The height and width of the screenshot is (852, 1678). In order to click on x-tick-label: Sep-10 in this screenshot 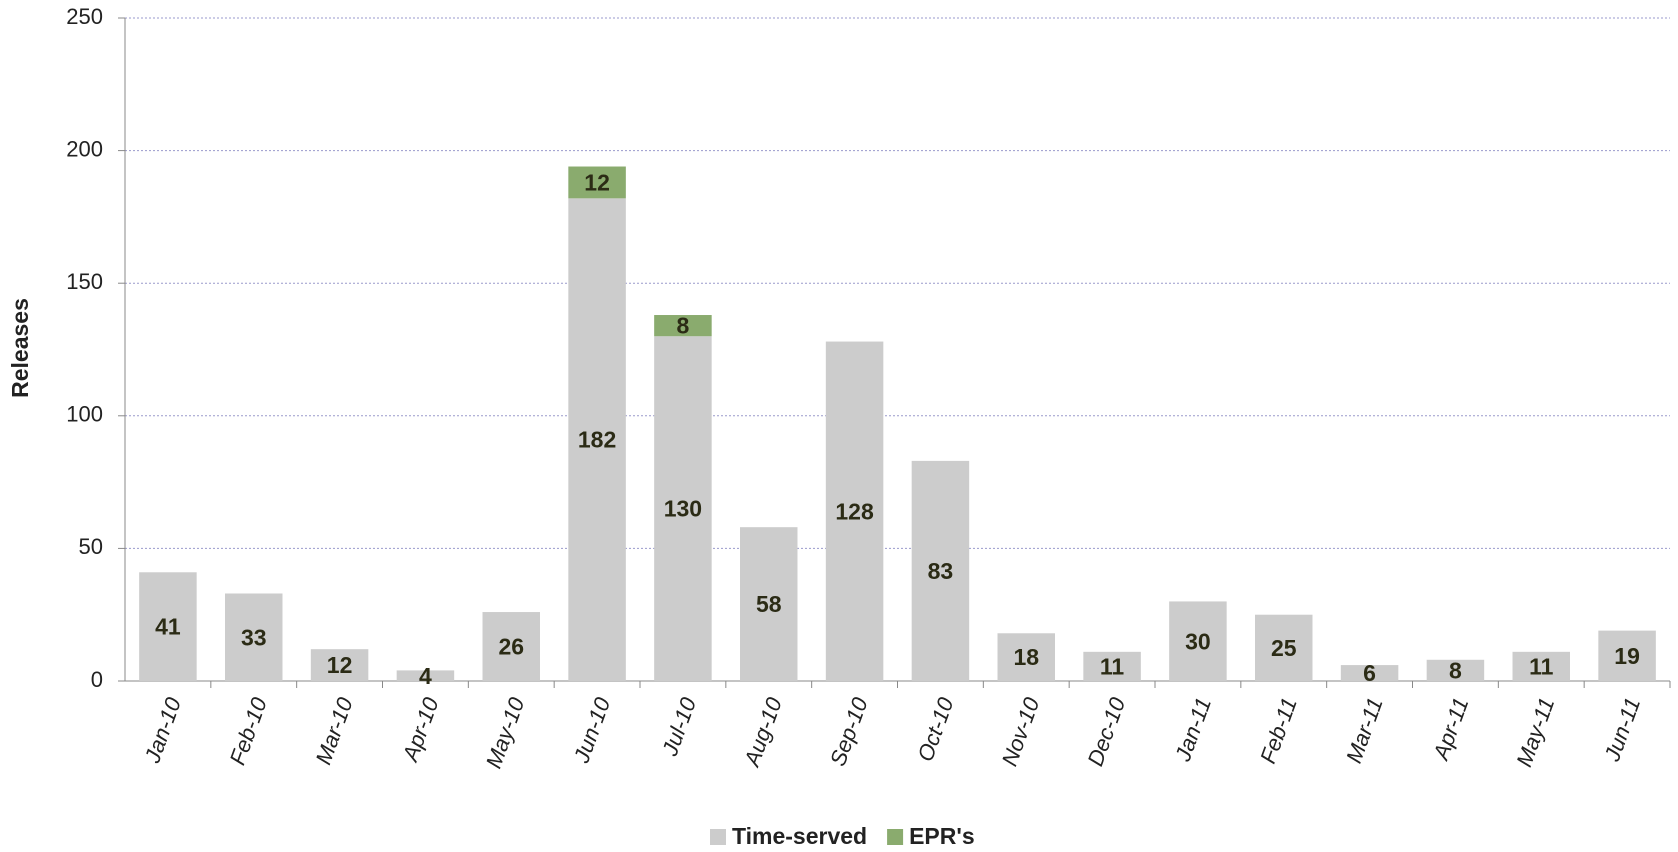, I will do `click(849, 731)`.